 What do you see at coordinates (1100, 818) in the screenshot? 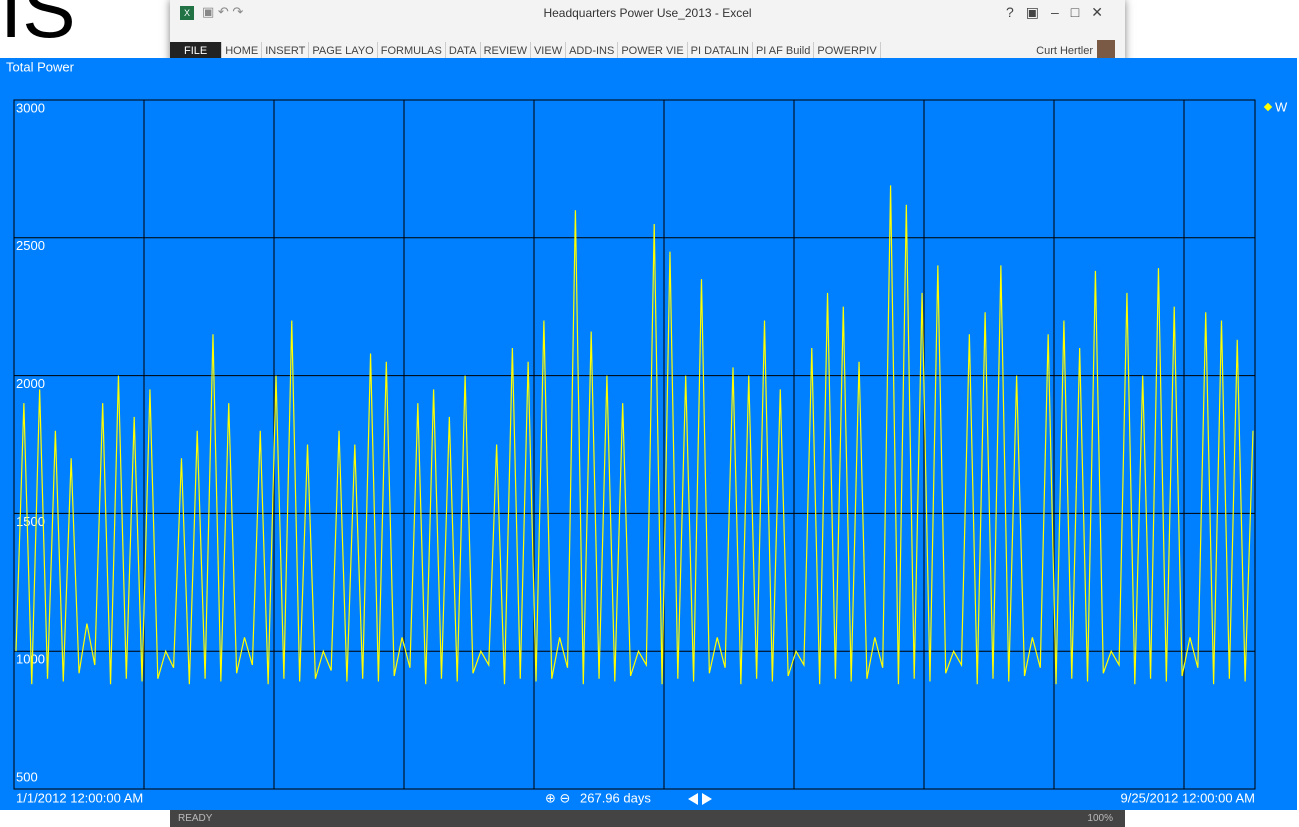
I see `zoom-level: 100%` at bounding box center [1100, 818].